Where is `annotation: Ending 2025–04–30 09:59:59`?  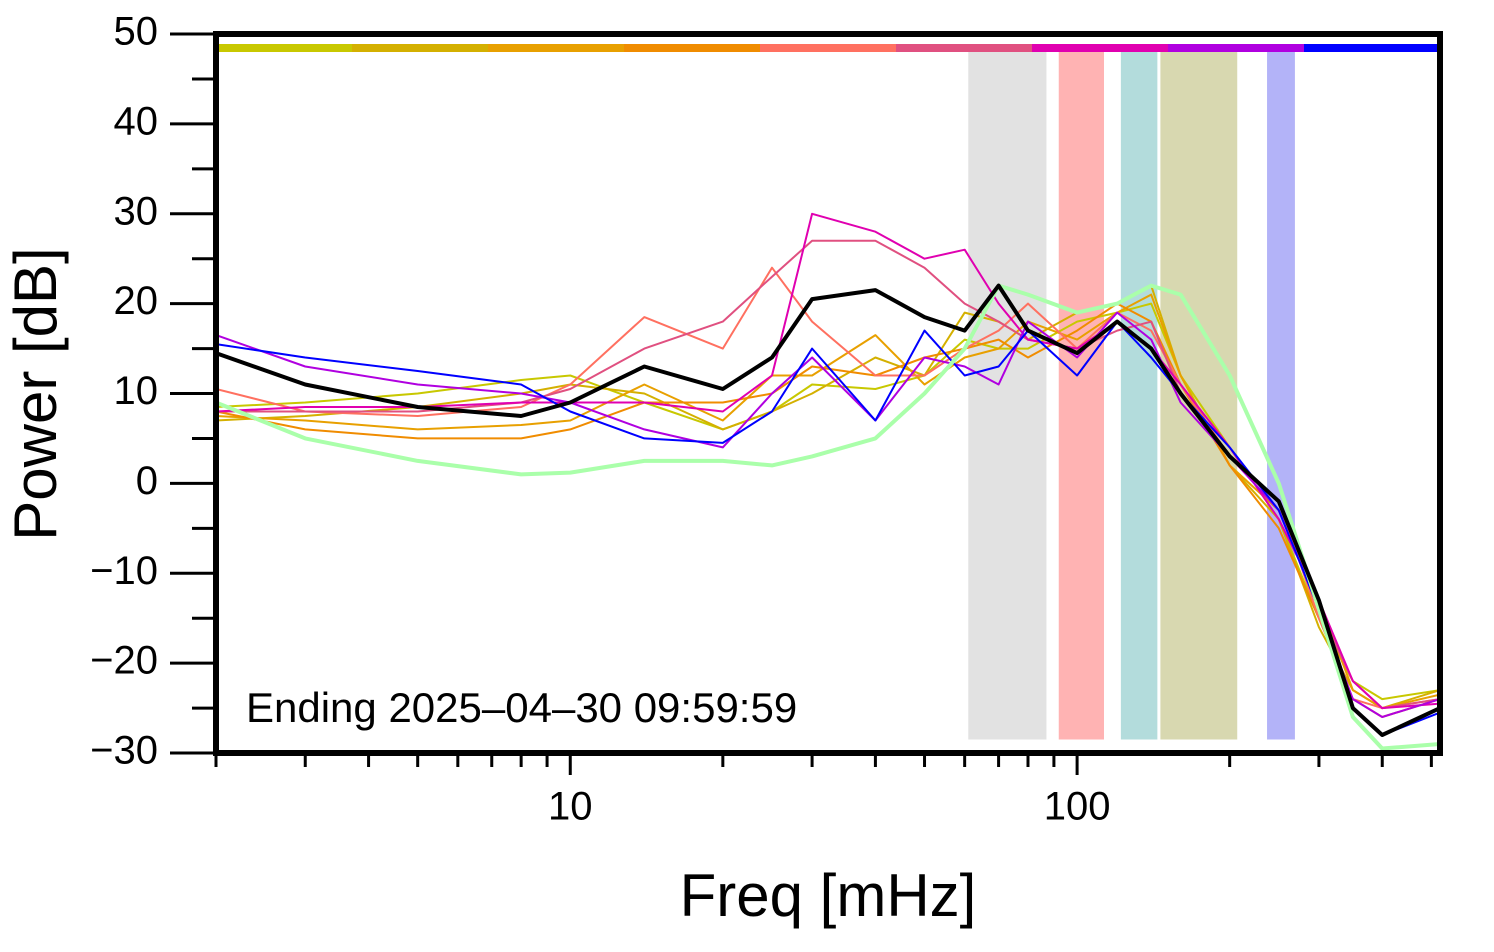 annotation: Ending 2025–04–30 09:59:59 is located at coordinates (521, 707).